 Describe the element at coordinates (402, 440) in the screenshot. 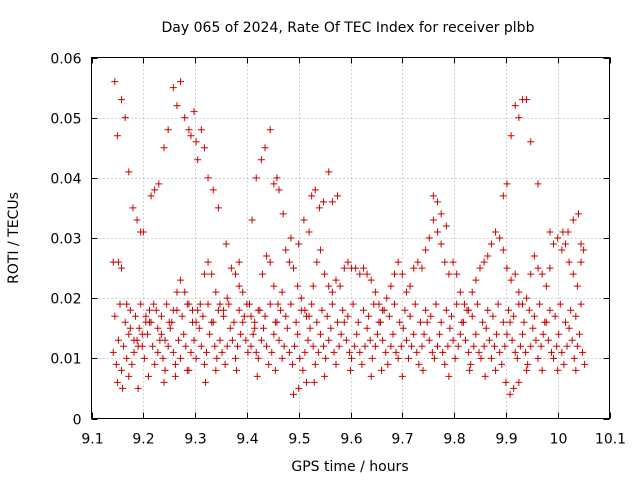

I see `x-tick-label: 9.7` at that location.